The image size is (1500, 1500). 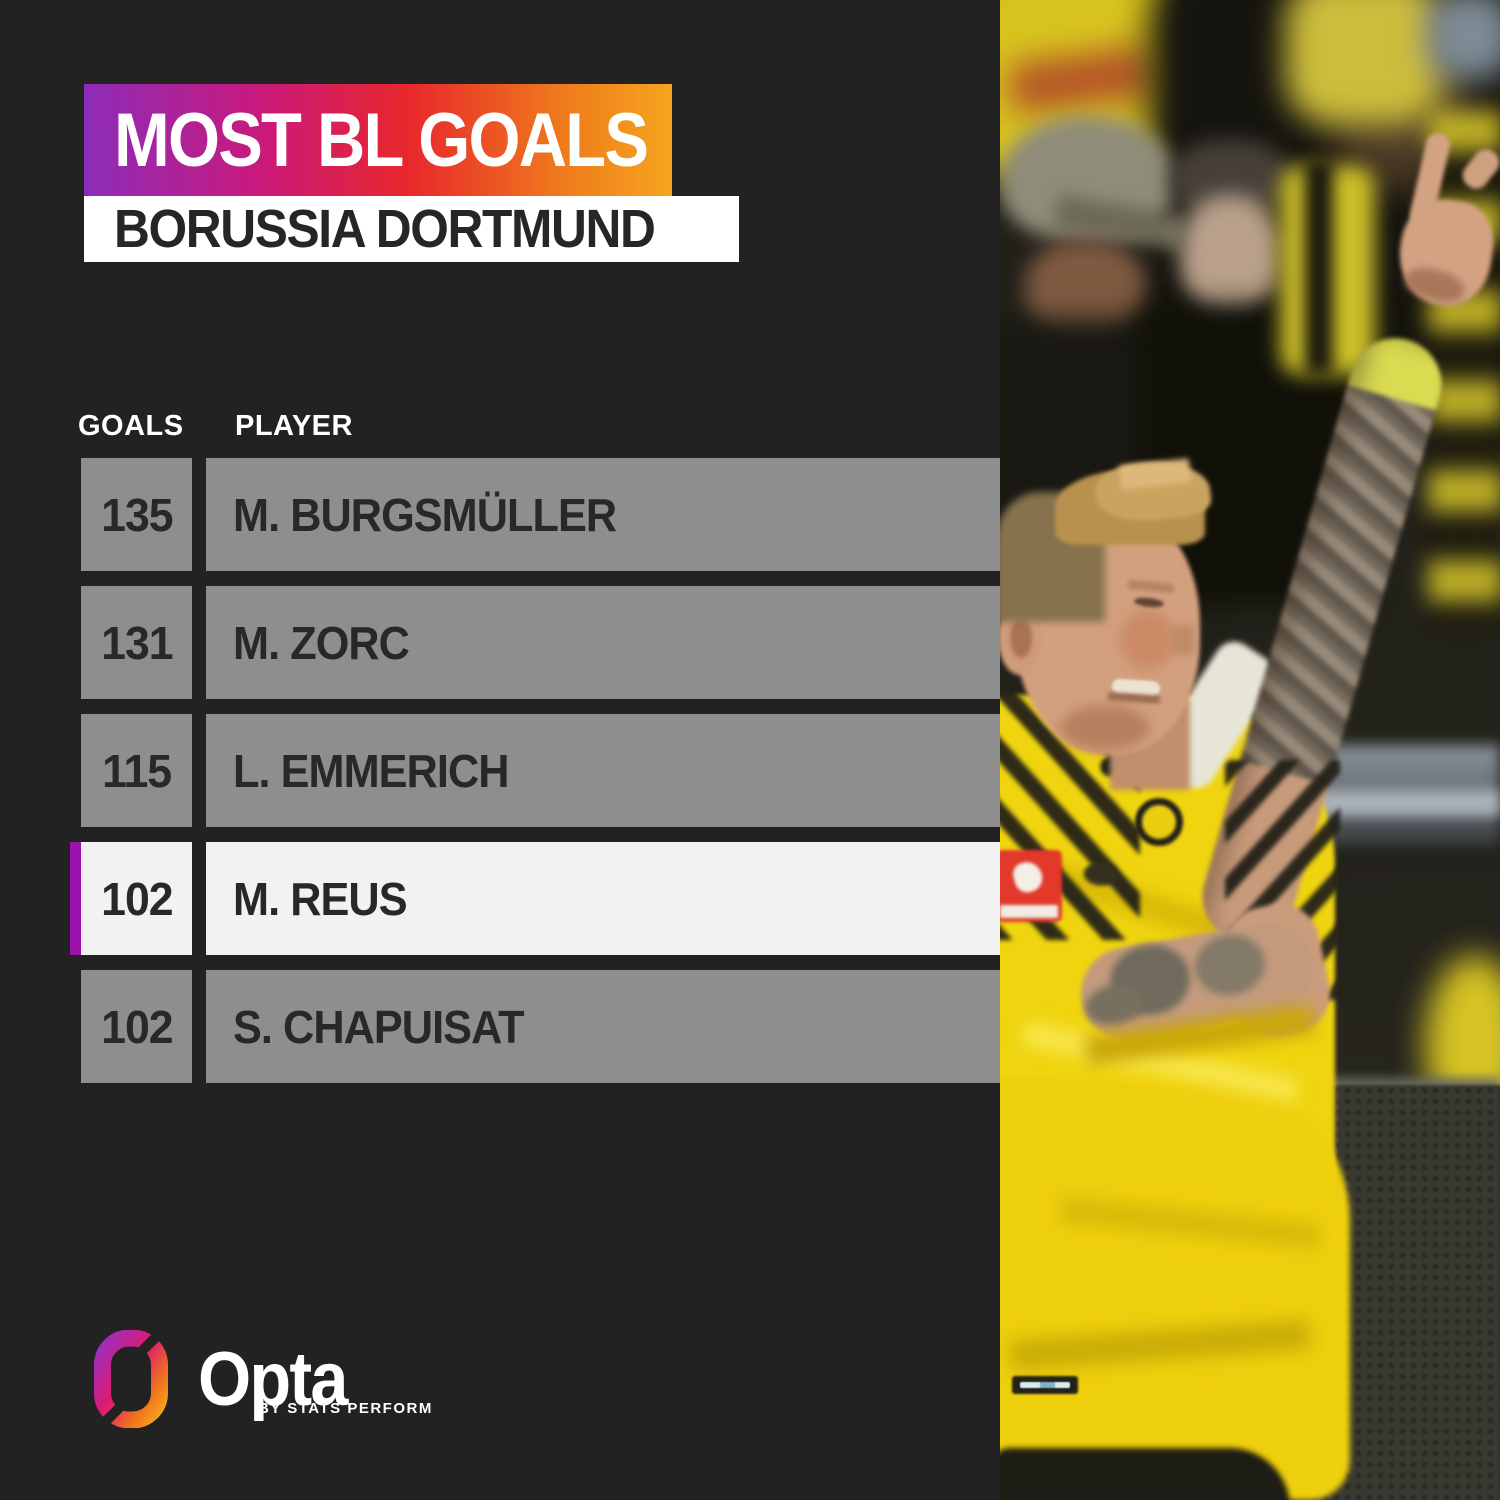 I want to click on highlight-accent-bar, so click(x=75, y=898).